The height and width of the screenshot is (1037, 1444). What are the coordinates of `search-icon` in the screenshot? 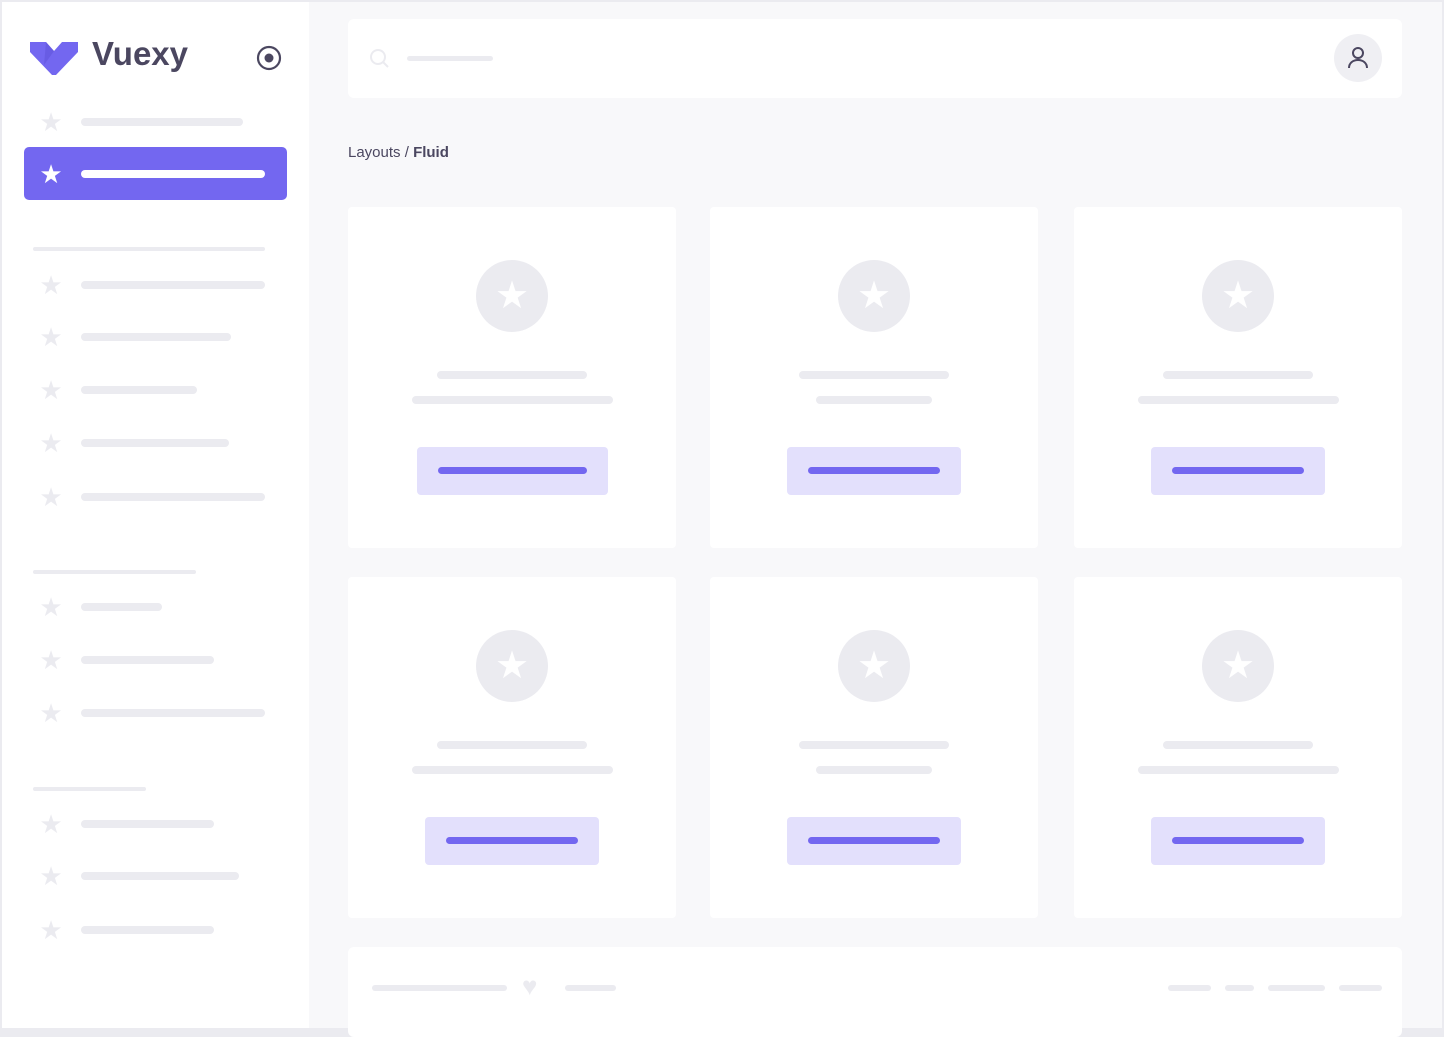 It's located at (380, 59).